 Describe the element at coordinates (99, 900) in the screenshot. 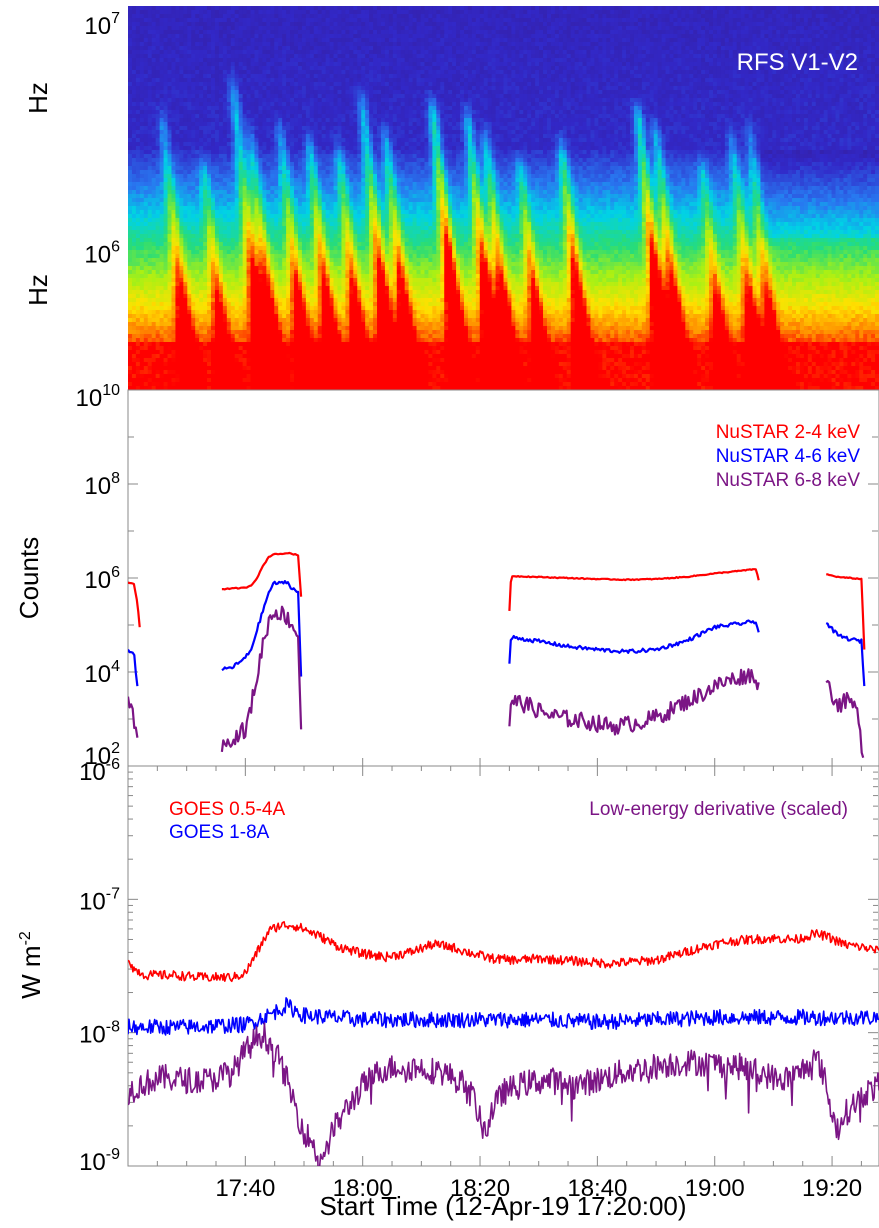

I see `goes-ytick-label: 10⁻⁷` at that location.